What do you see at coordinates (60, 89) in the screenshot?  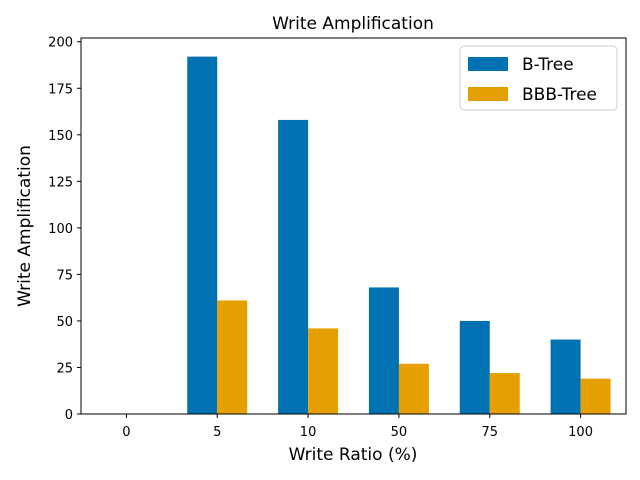 I see `y-tick-label: 175` at bounding box center [60, 89].